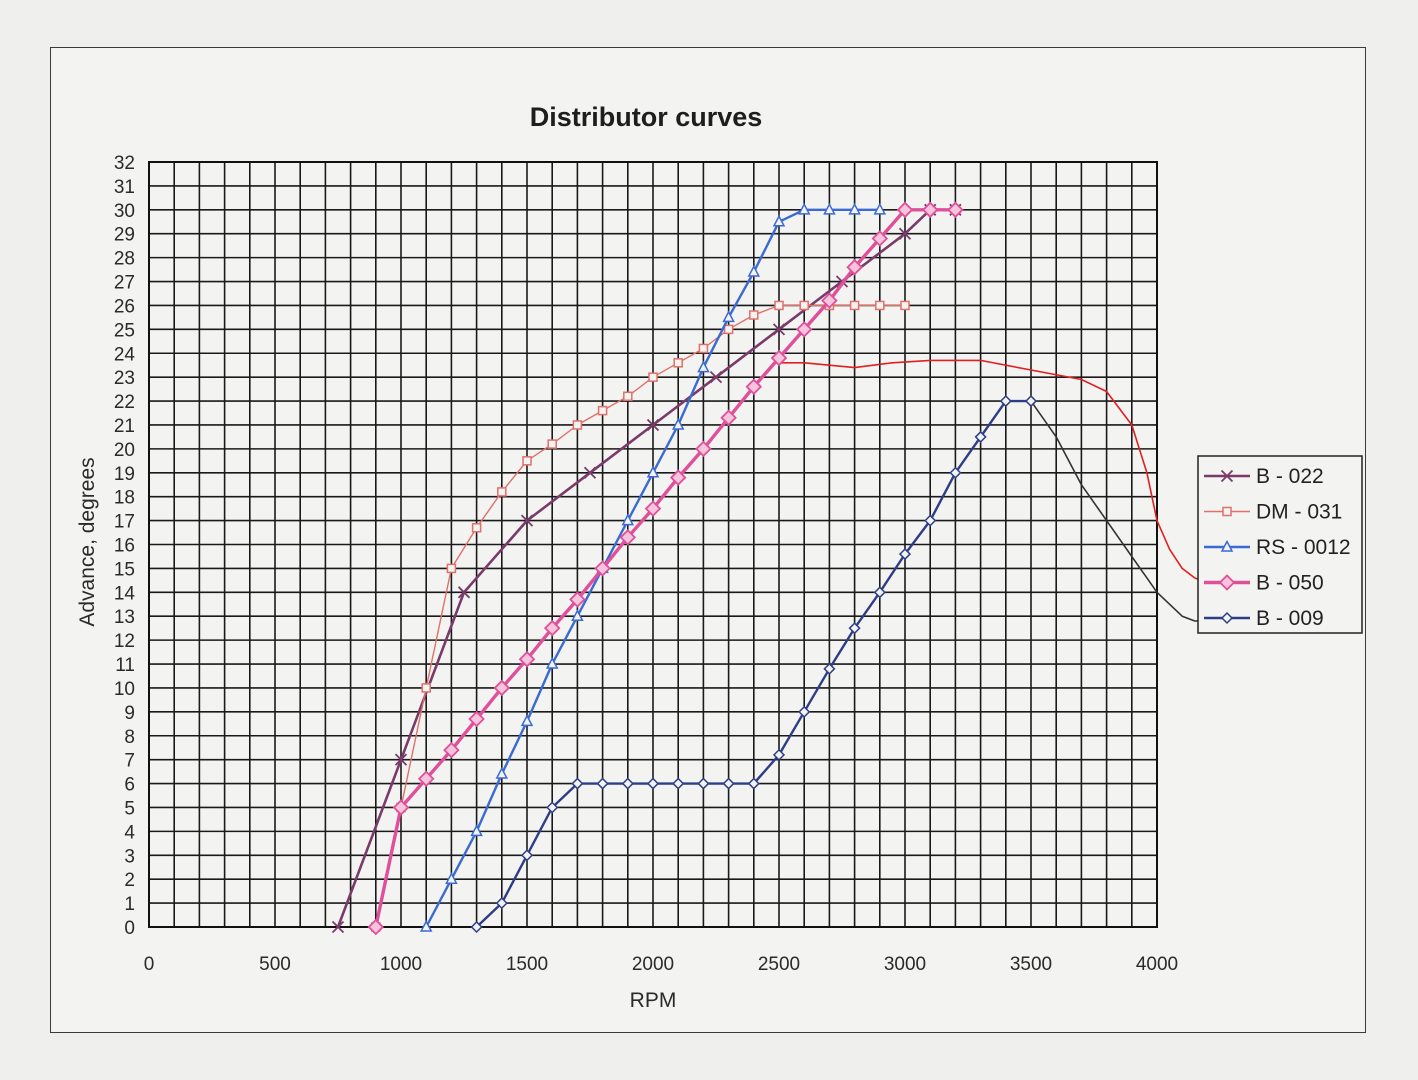  I want to click on y-tick-label: 30, so click(124, 211).